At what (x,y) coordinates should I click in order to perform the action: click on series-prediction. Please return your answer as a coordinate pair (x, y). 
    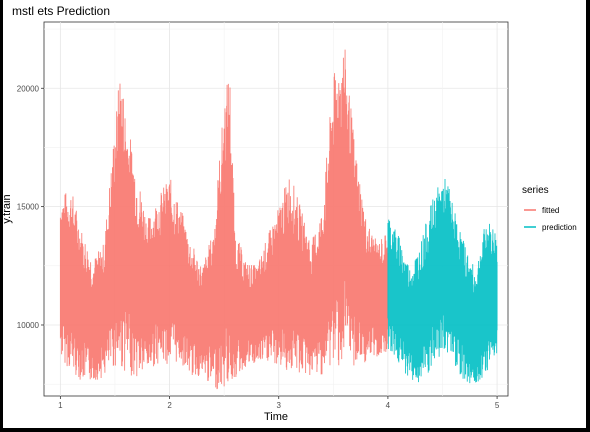
    Looking at the image, I should click on (442, 281).